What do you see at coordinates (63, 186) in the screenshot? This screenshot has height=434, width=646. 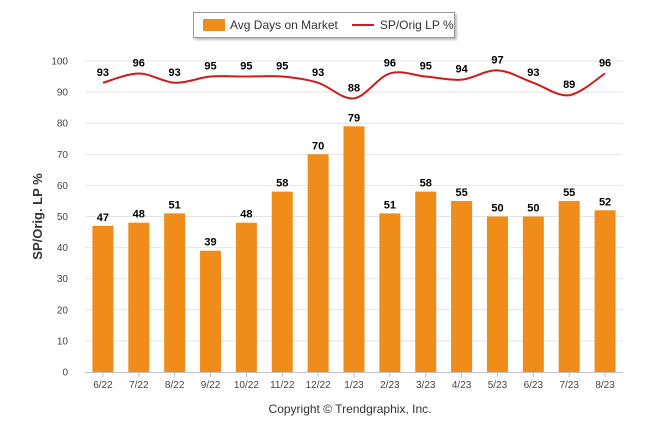 I see `y-tick-label: 60` at bounding box center [63, 186].